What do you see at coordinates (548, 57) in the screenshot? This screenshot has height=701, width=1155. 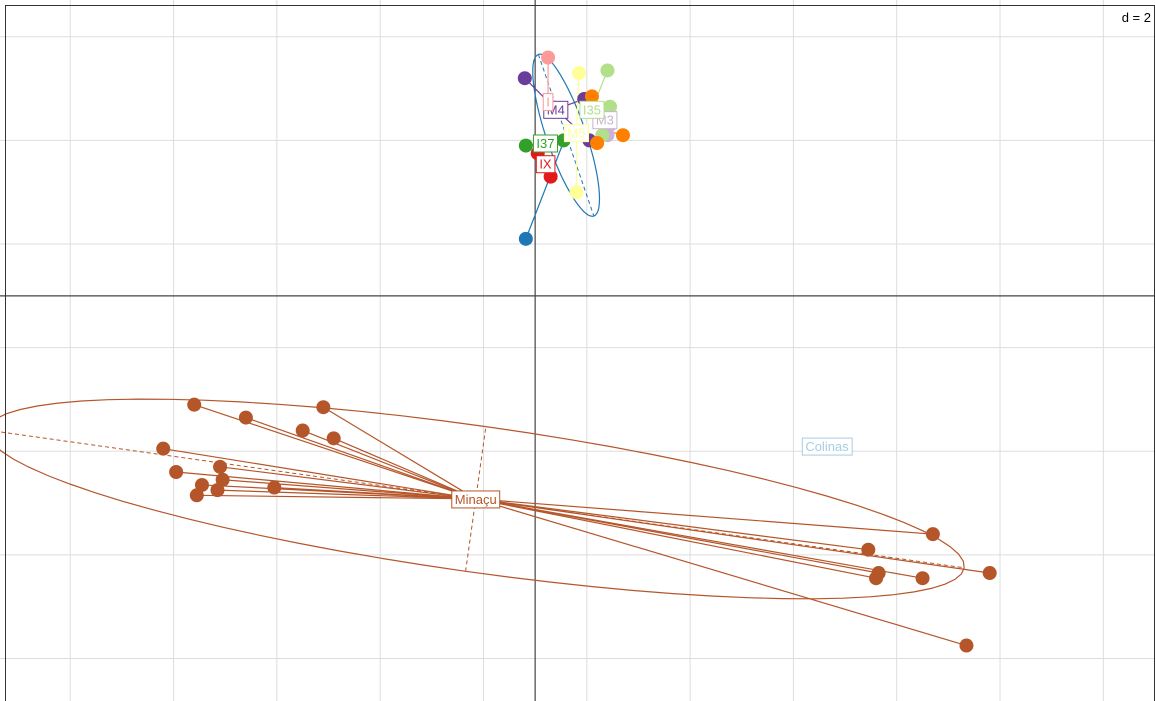 I see `i-point` at bounding box center [548, 57].